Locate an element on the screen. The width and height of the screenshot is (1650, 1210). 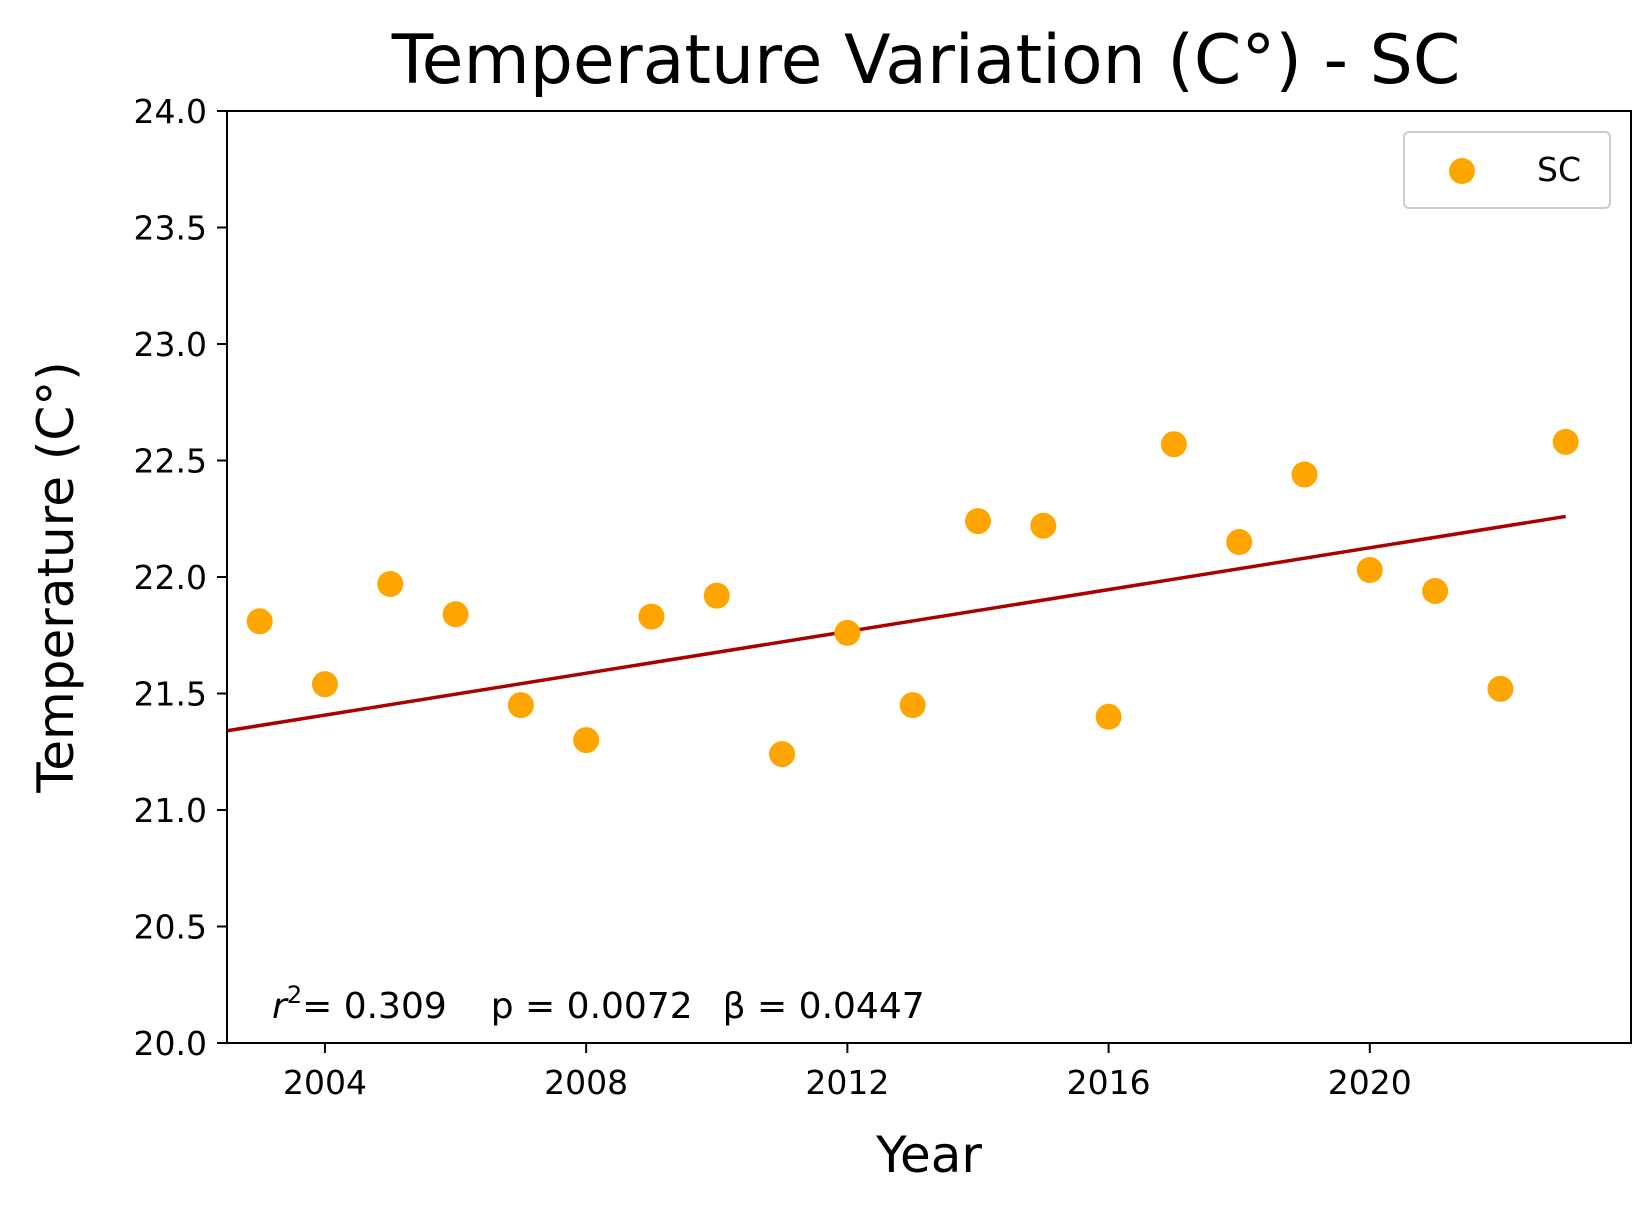
r-squared-symbol: r is located at coordinates (280, 1006).